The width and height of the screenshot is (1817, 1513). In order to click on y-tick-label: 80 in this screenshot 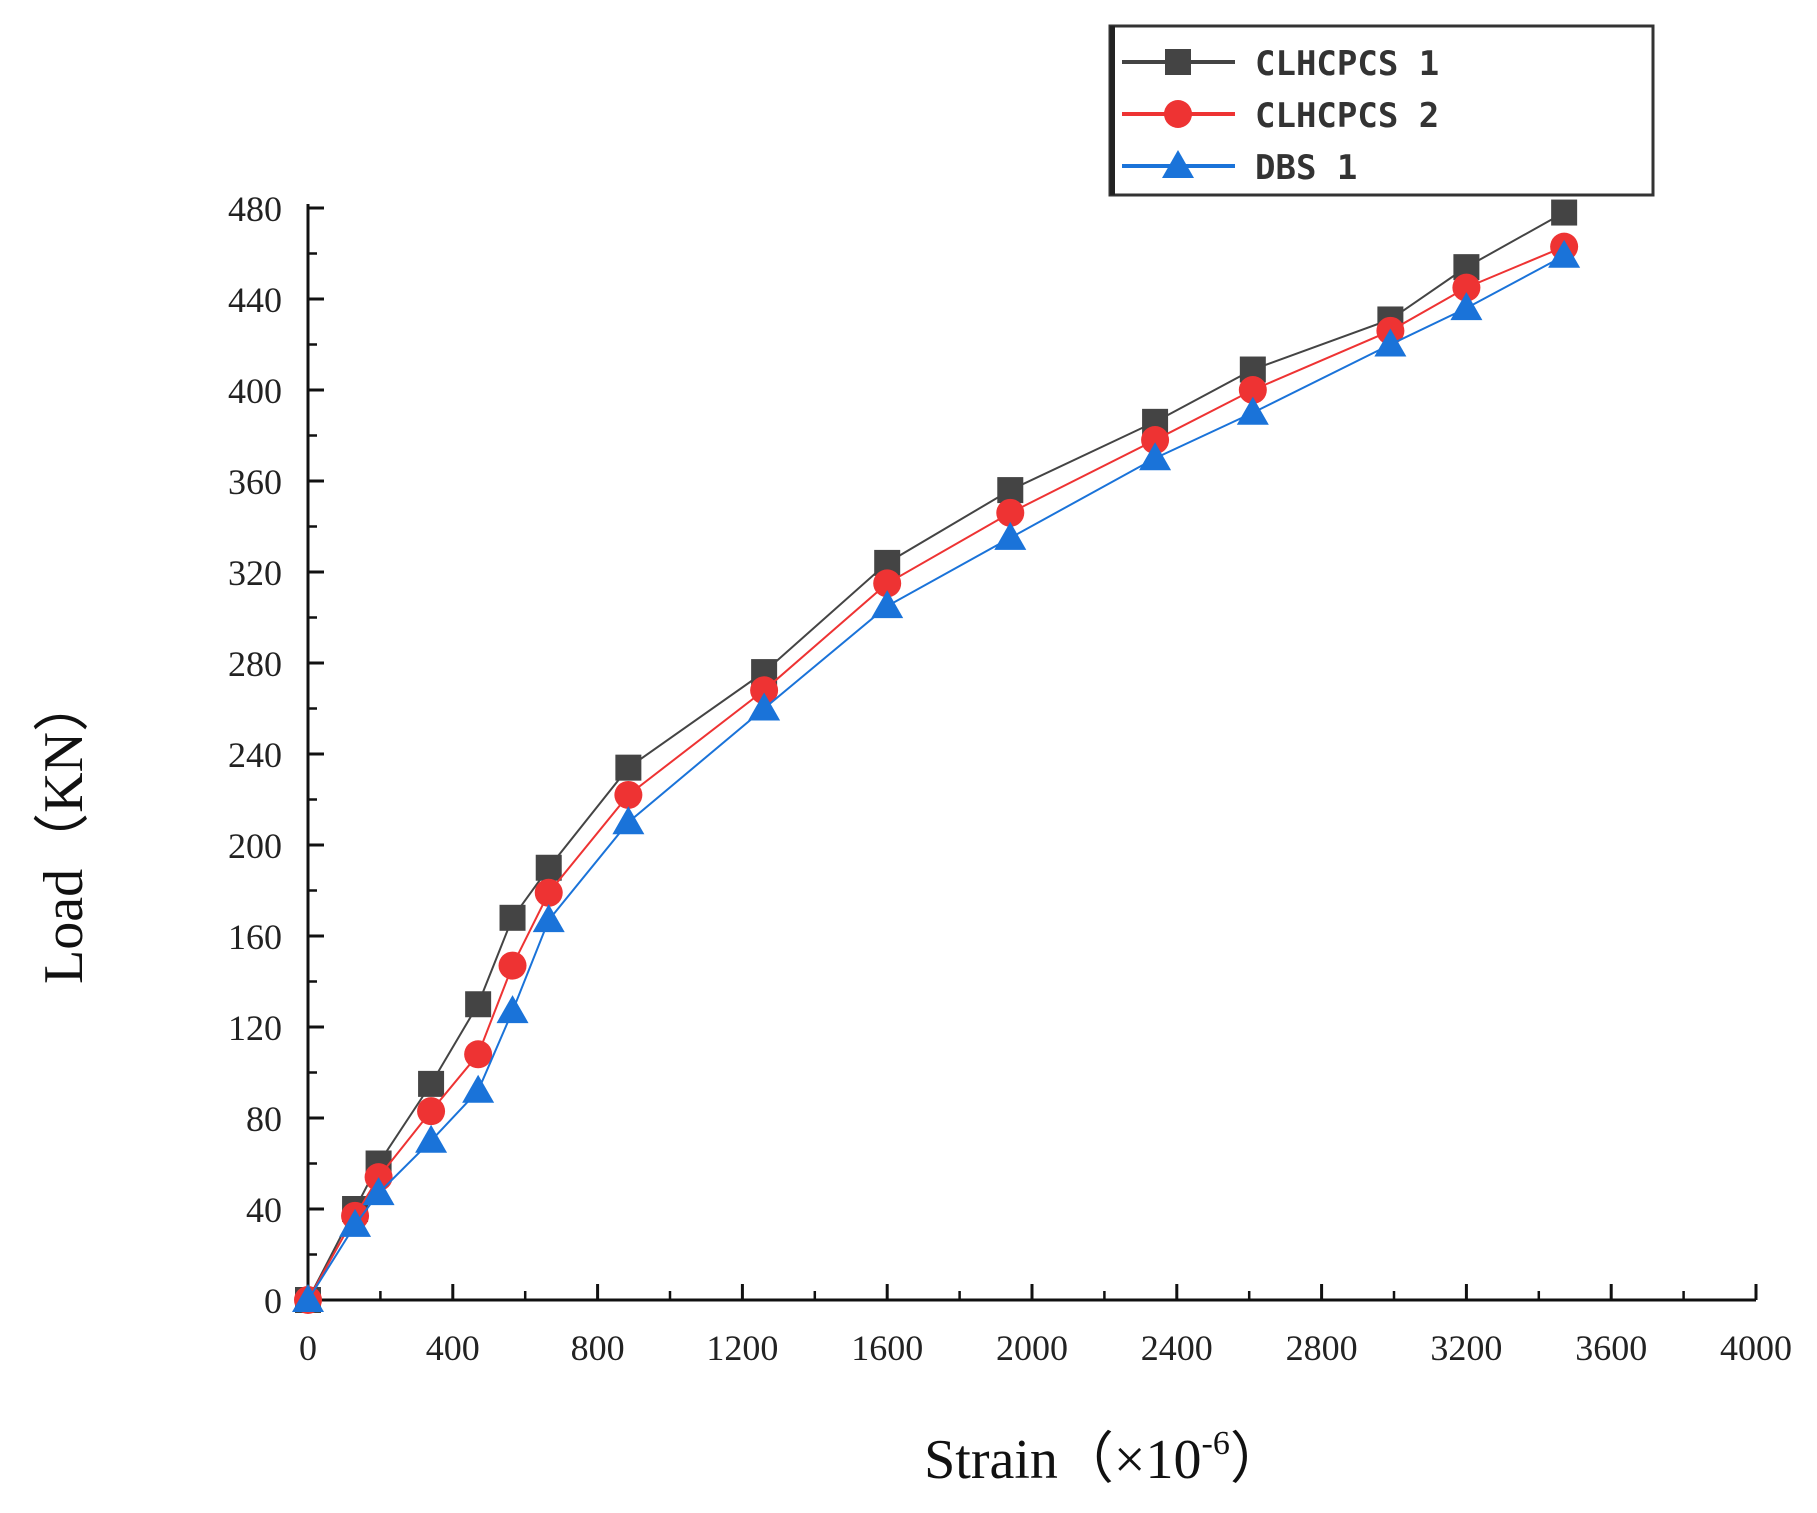, I will do `click(264, 1119)`.